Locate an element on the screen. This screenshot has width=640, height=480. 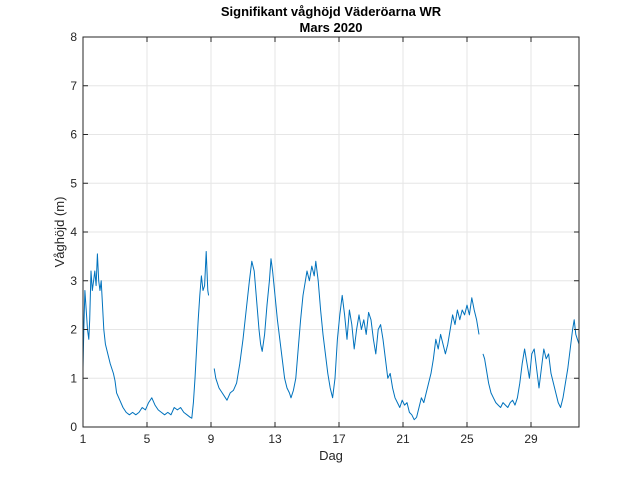
x-tick-label: 25 is located at coordinates (467, 439).